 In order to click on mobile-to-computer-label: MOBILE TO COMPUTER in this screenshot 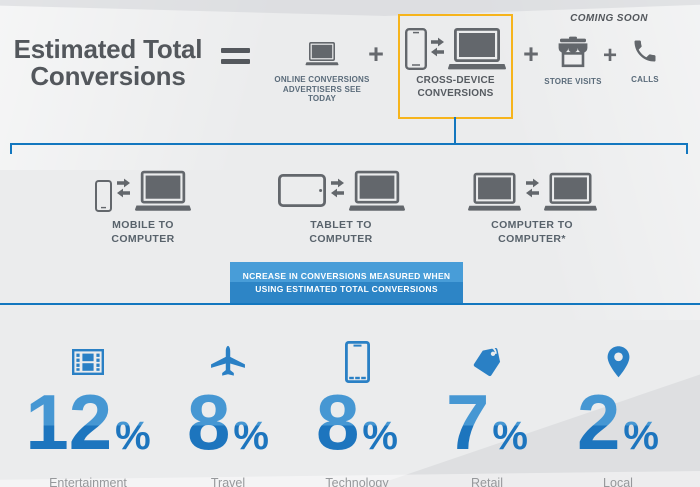, I will do `click(143, 232)`.